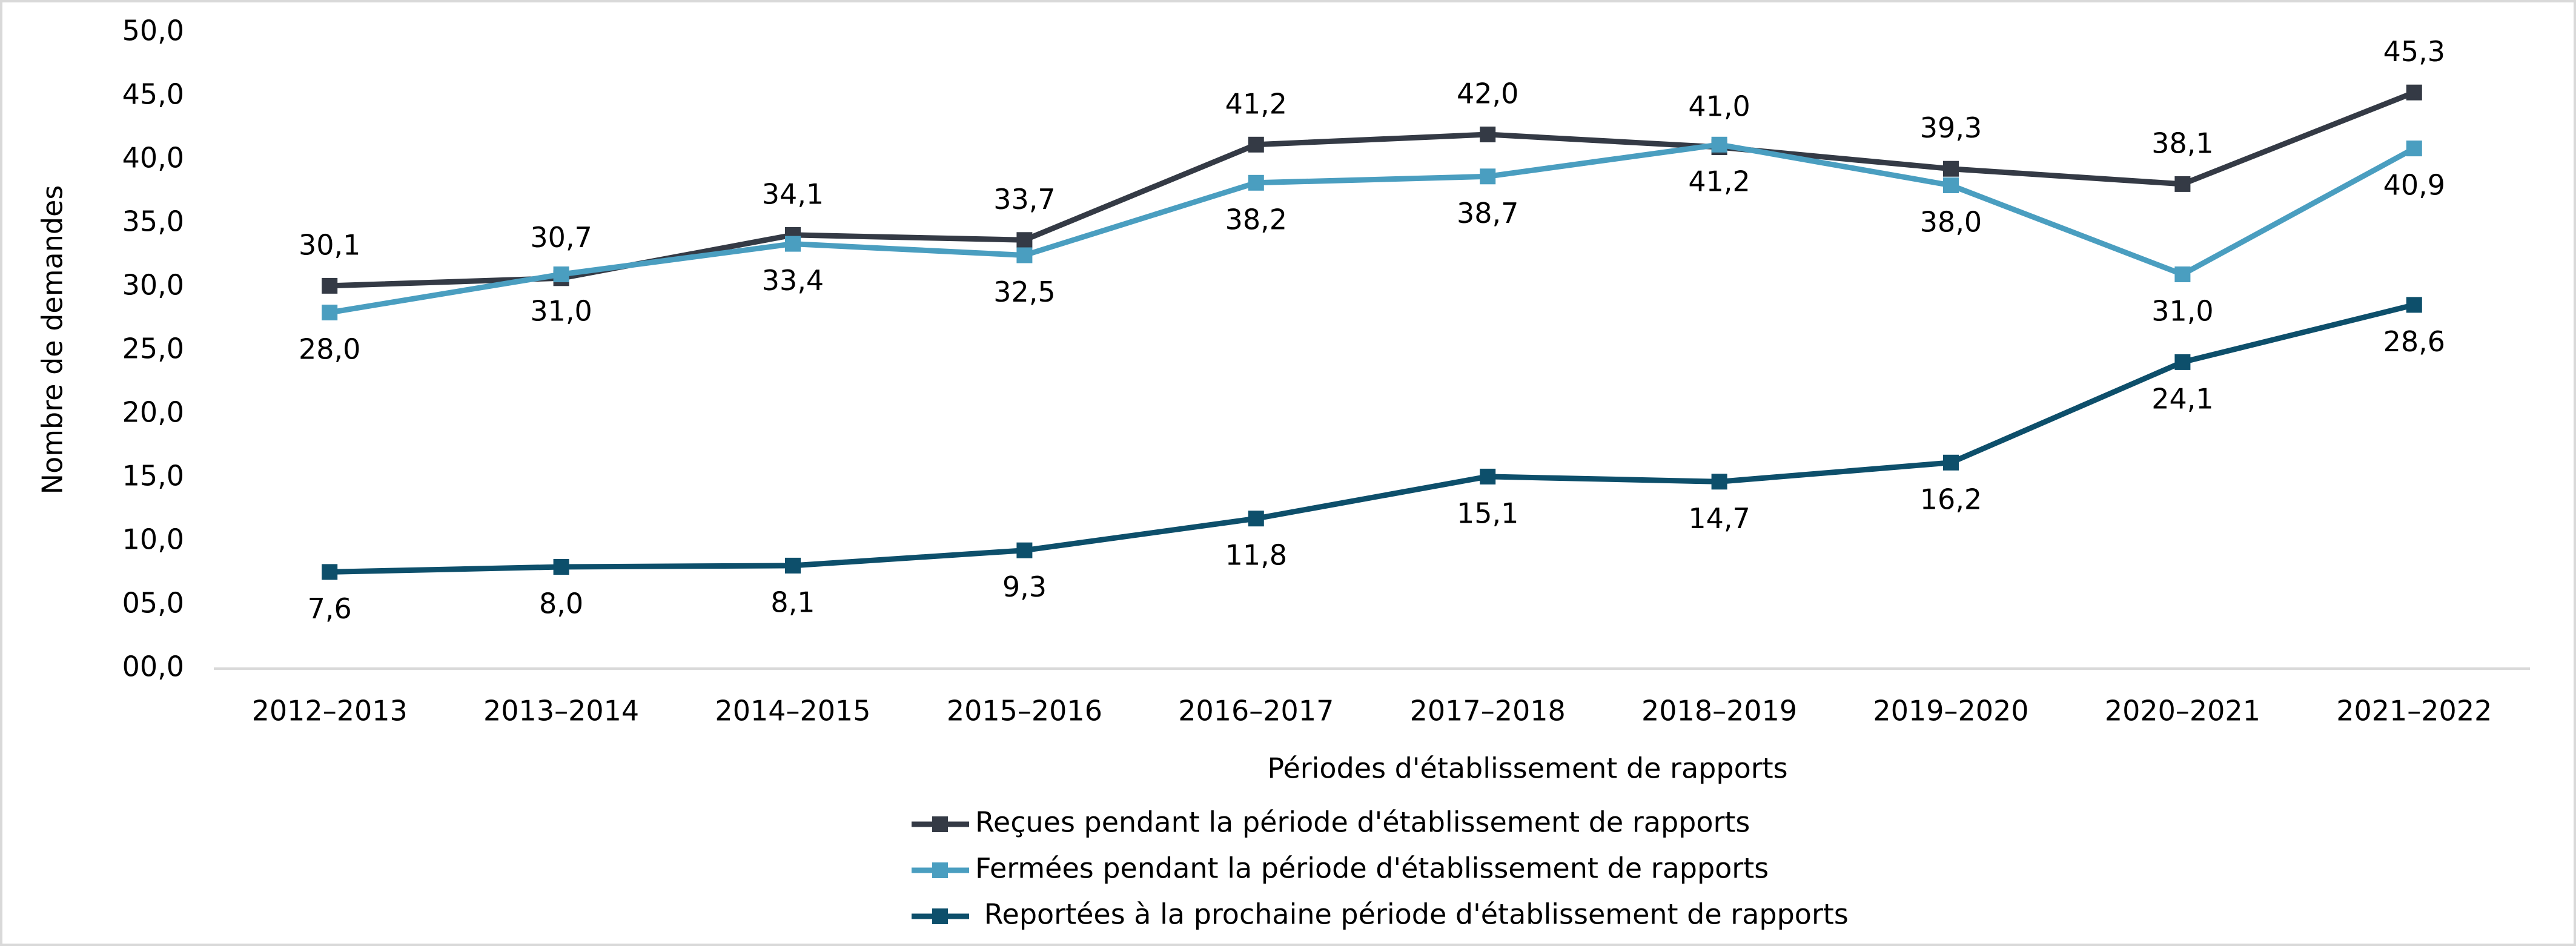 The height and width of the screenshot is (946, 2576). Describe the element at coordinates (1024, 587) in the screenshot. I see `data-label: 9,3` at that location.